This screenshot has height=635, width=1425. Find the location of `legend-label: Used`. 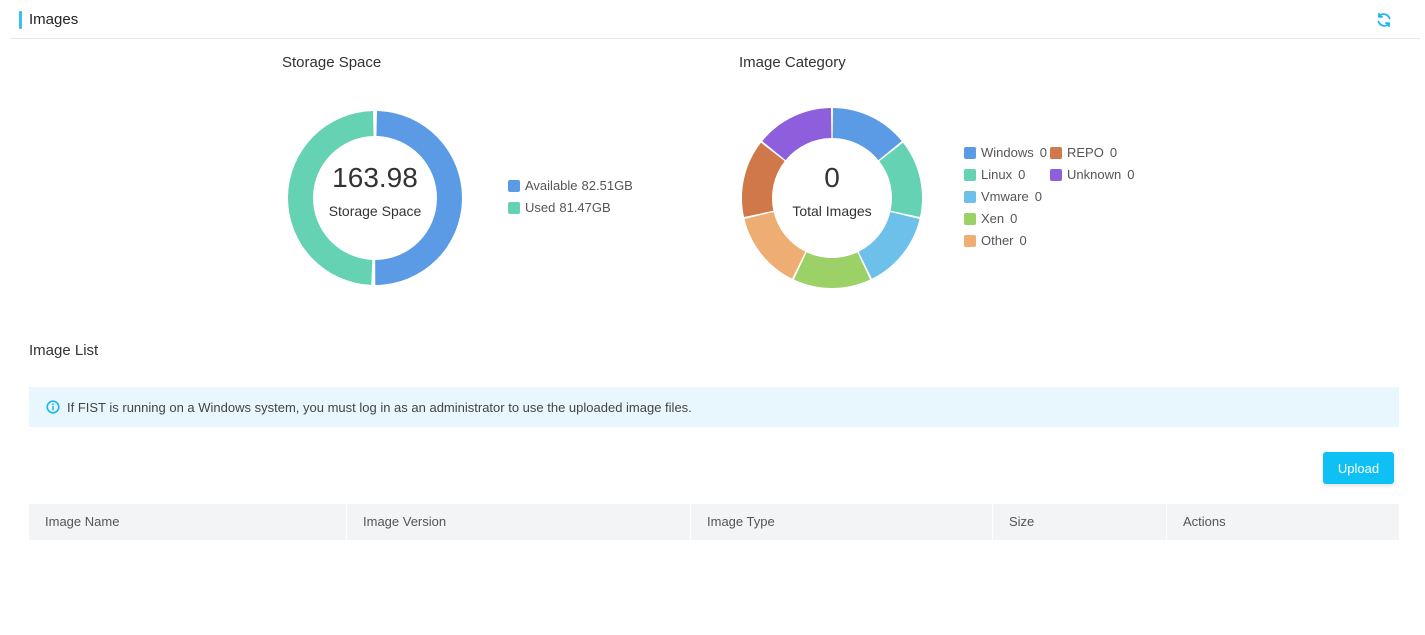

legend-label: Used is located at coordinates (540, 207).